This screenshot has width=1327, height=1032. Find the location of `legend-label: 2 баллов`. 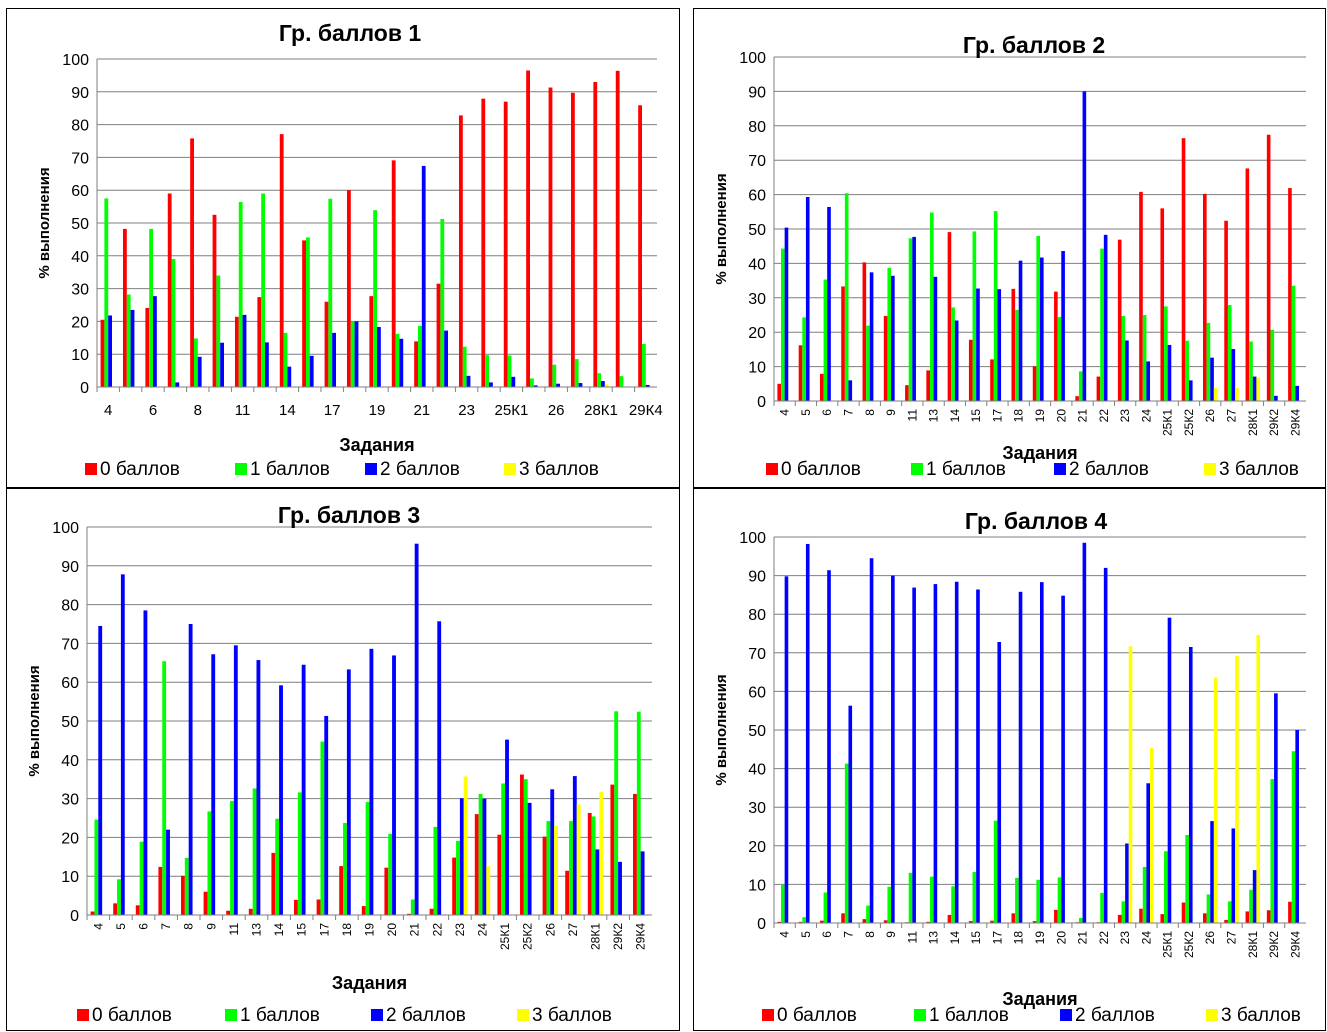

legend-label: 2 баллов is located at coordinates (1109, 469).